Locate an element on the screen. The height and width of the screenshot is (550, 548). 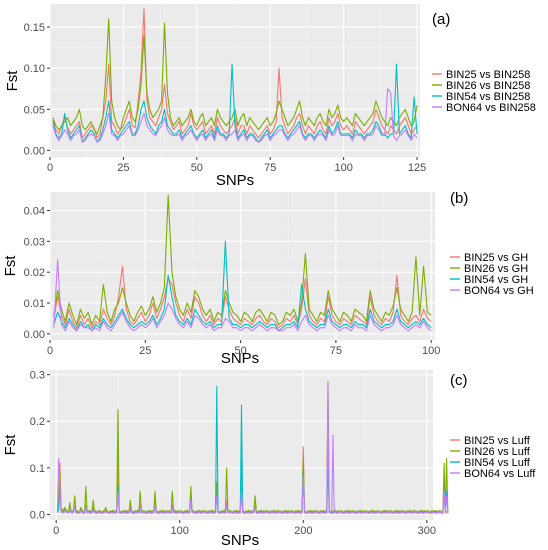
panel-b-legend-label-4: BON64 vs GH is located at coordinates (499, 291).